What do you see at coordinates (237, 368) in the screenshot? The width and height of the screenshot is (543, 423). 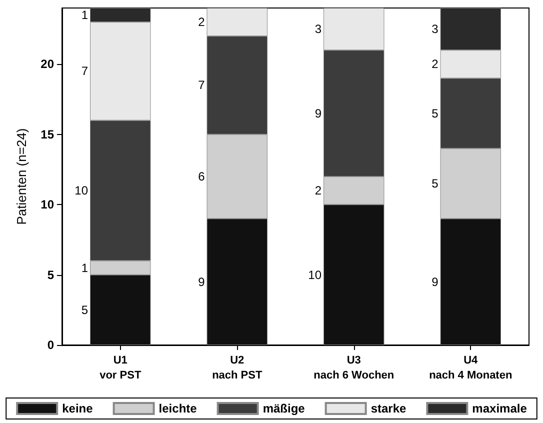 I see `x-tick-label: U2 nach PST` at bounding box center [237, 368].